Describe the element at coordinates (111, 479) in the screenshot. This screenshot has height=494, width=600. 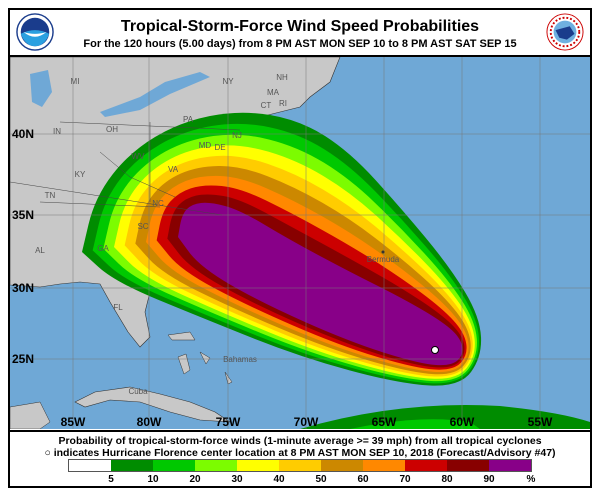
I see `scale-tick-label: 5` at that location.